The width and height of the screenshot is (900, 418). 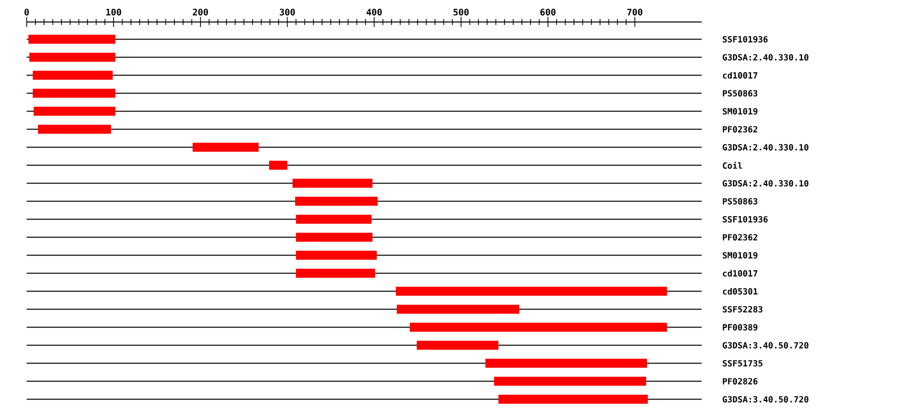 I want to click on x-tick-label: 600, so click(x=548, y=12).